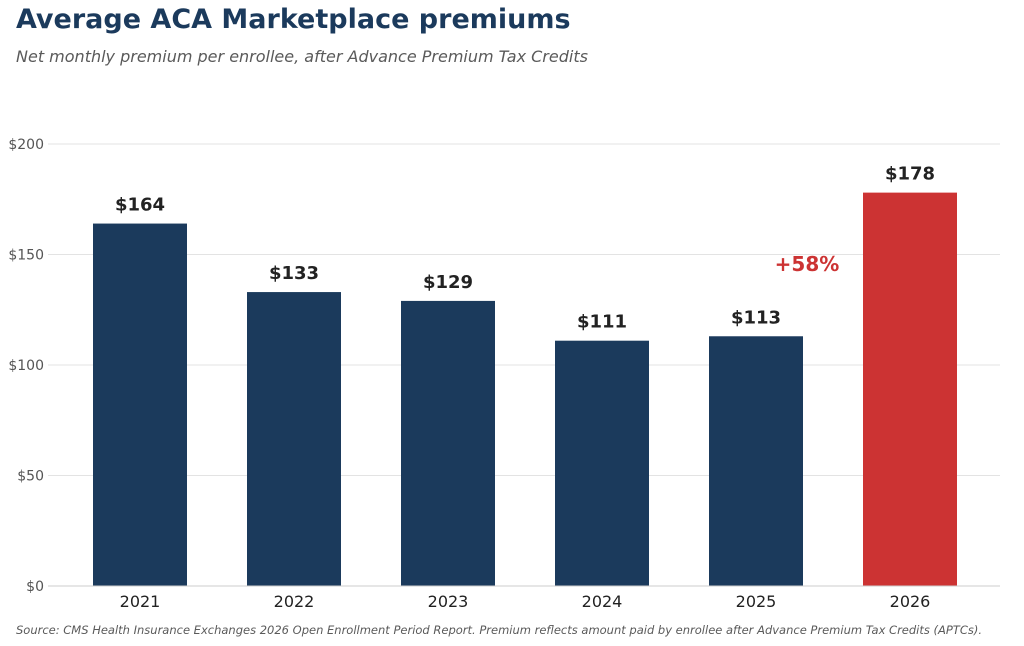 The width and height of the screenshot is (1024, 646). I want to click on x-tick-label: 2023, so click(448, 601).